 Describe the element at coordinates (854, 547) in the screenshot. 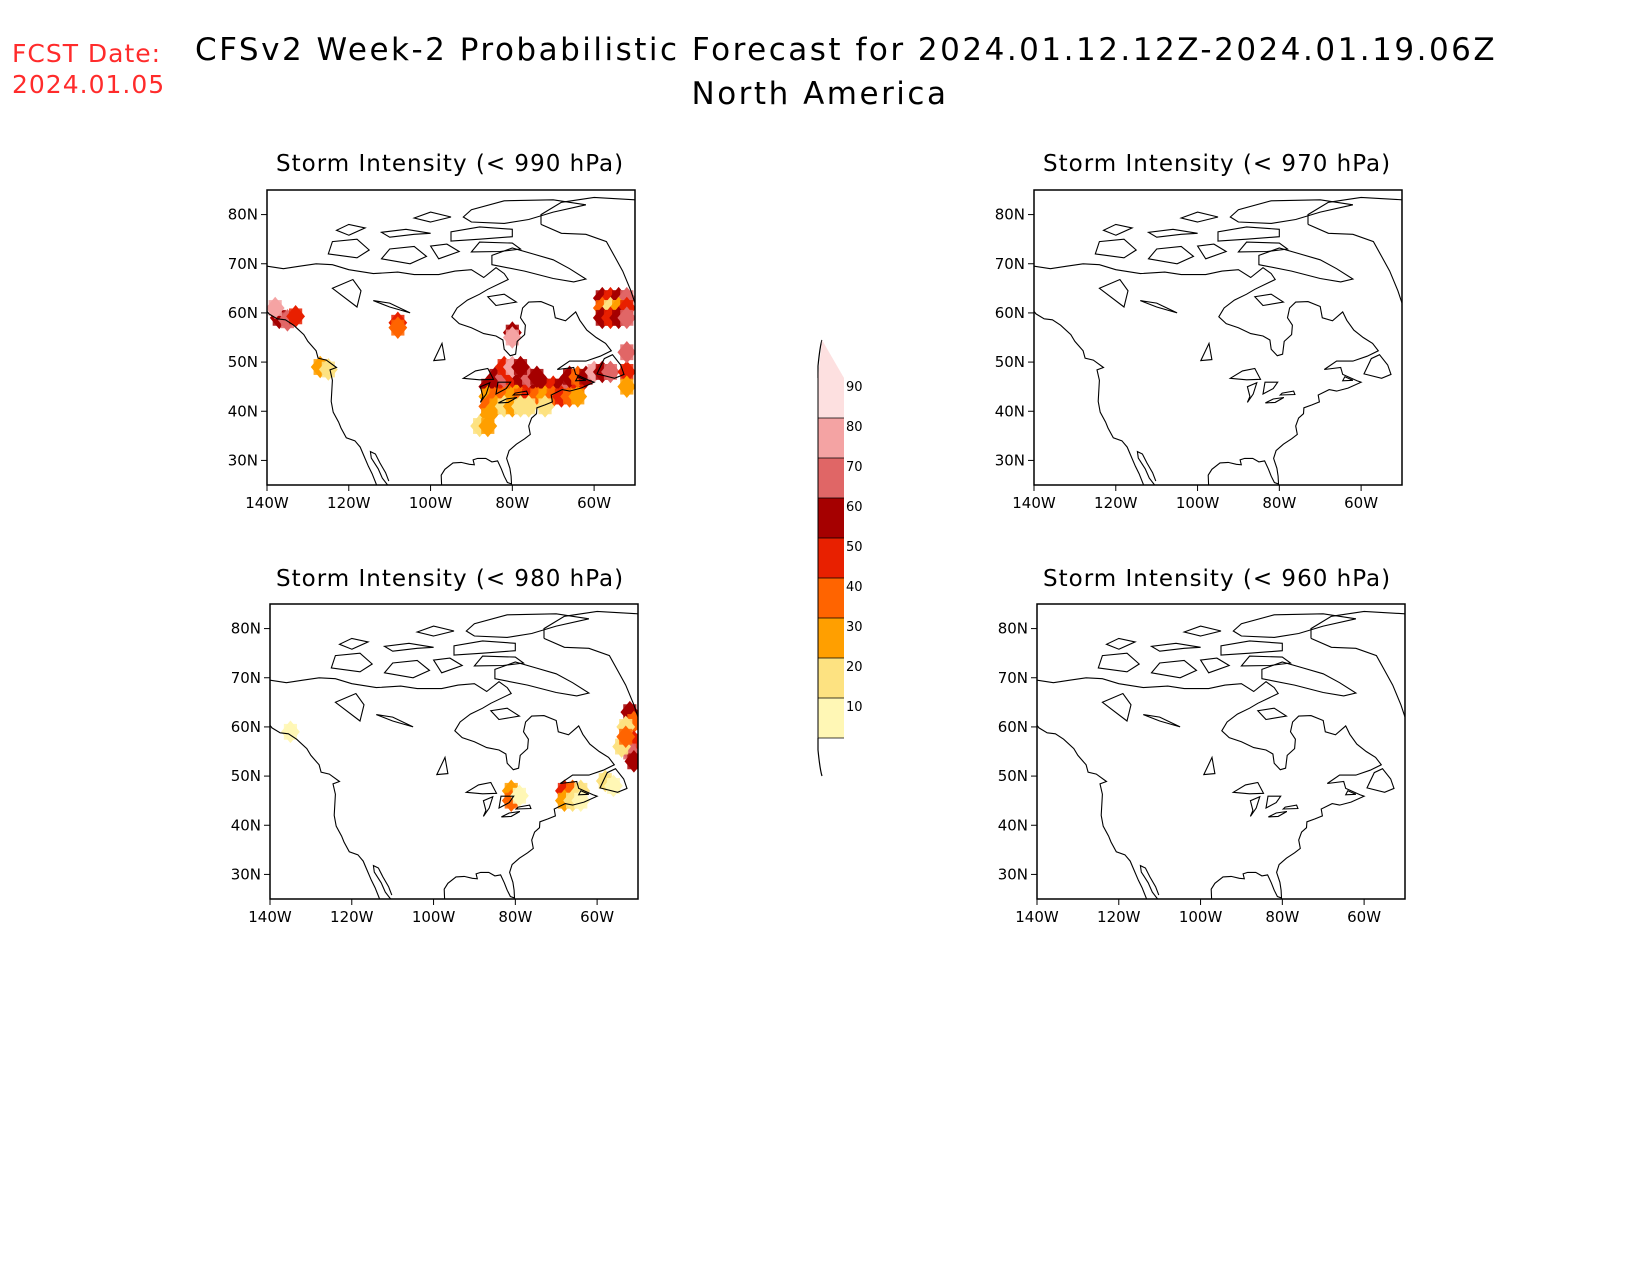

I see `colorbar-level-label: 50` at that location.